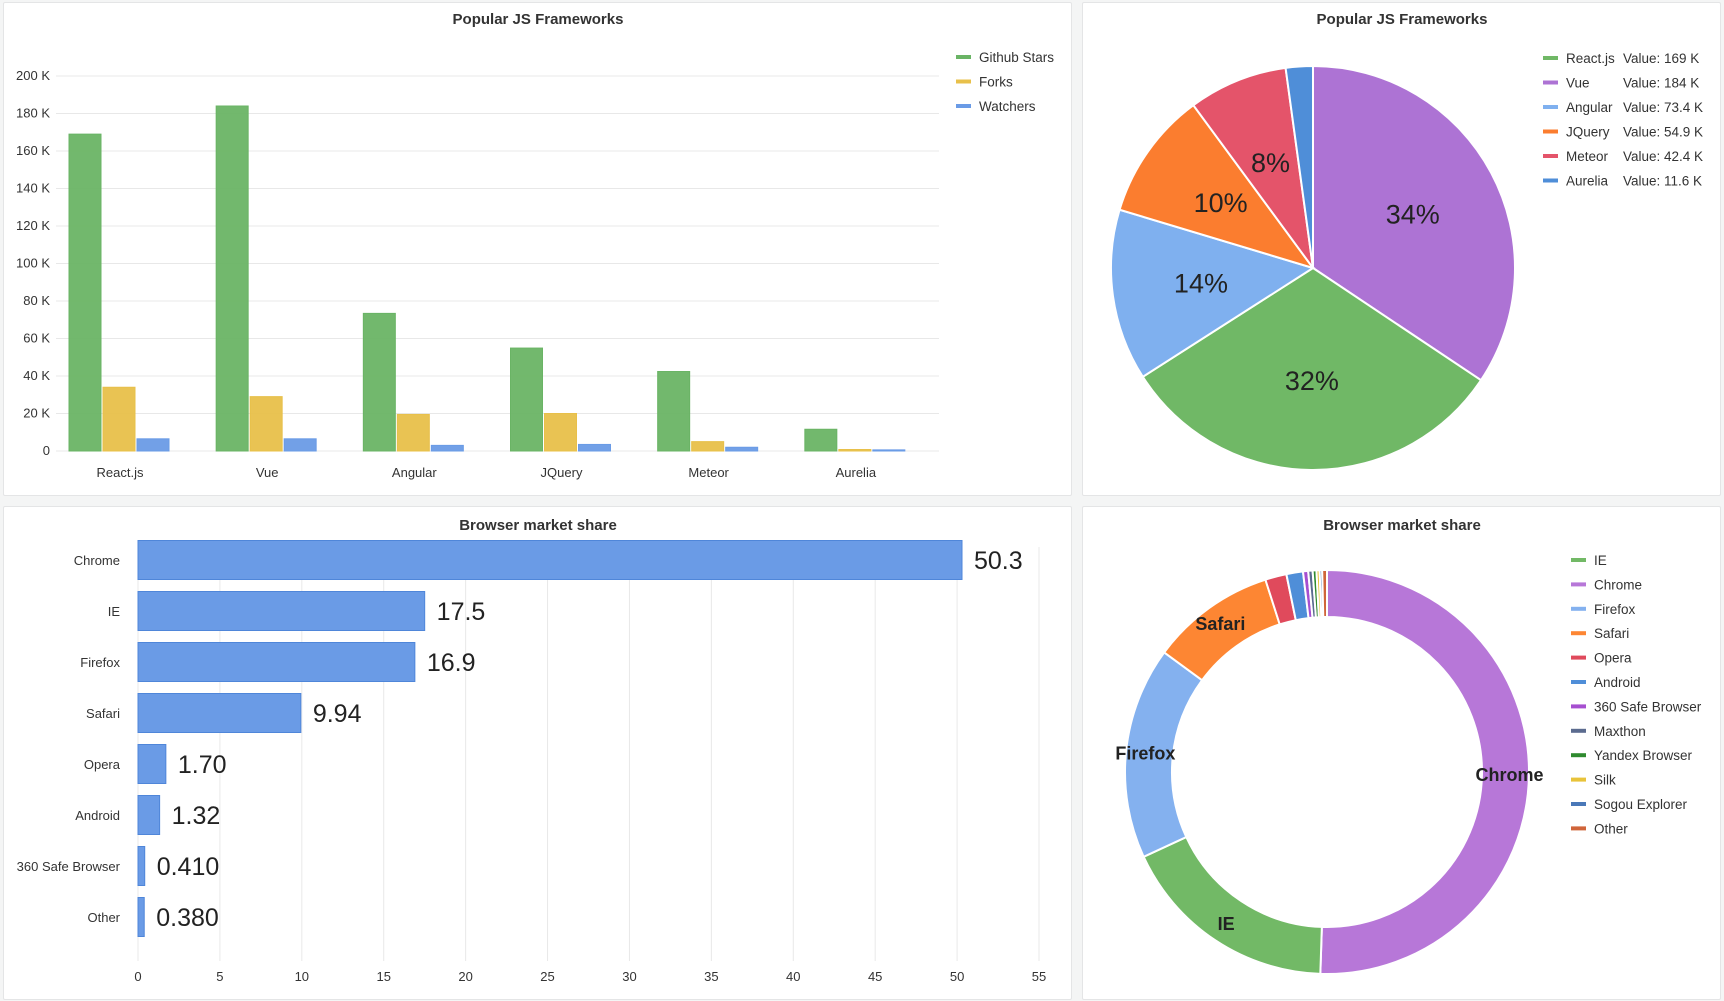 The width and height of the screenshot is (1724, 1001). I want to click on x-tick-label: Angular, so click(414, 472).